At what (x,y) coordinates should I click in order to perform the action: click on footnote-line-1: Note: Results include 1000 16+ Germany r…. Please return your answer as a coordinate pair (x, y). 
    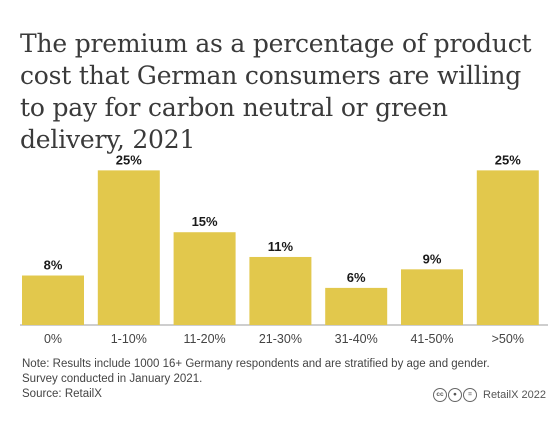
    Looking at the image, I should click on (256, 364).